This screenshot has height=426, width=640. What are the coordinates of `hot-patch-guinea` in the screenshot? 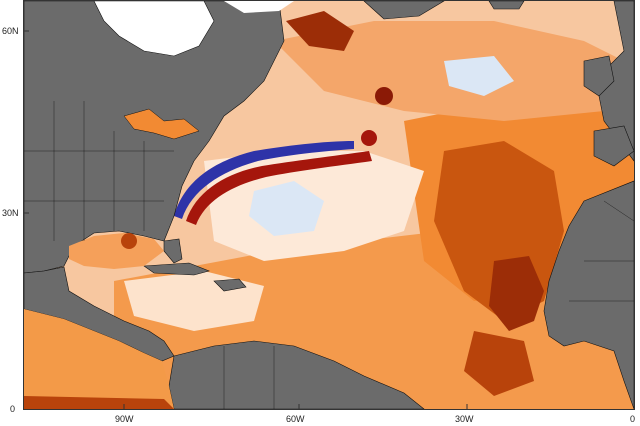 It's located at (499, 363).